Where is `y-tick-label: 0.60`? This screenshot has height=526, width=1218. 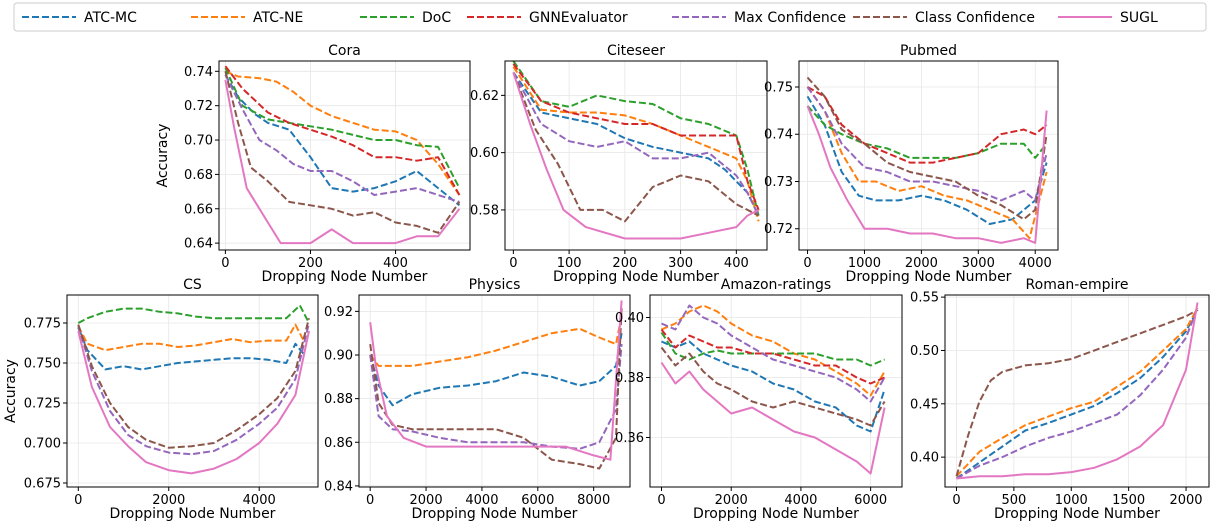 y-tick-label: 0.60 is located at coordinates (484, 153).